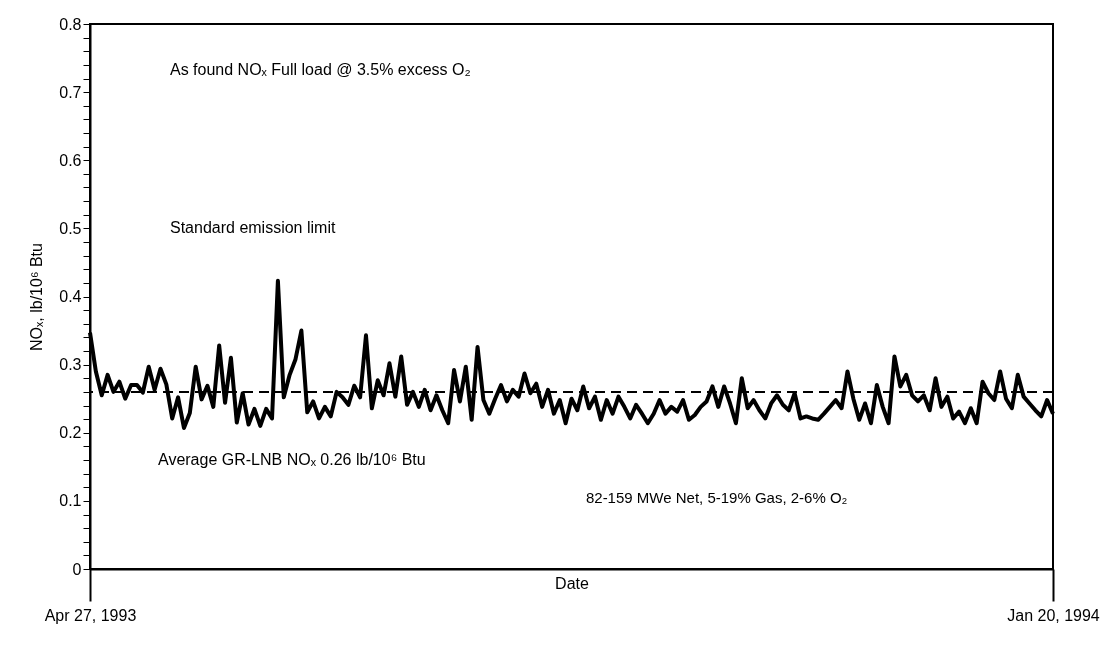 The height and width of the screenshot is (654, 1114). What do you see at coordinates (37, 297) in the screenshot?
I see `y-axis-title: NOₓ, lb/10⁶ Btu` at bounding box center [37, 297].